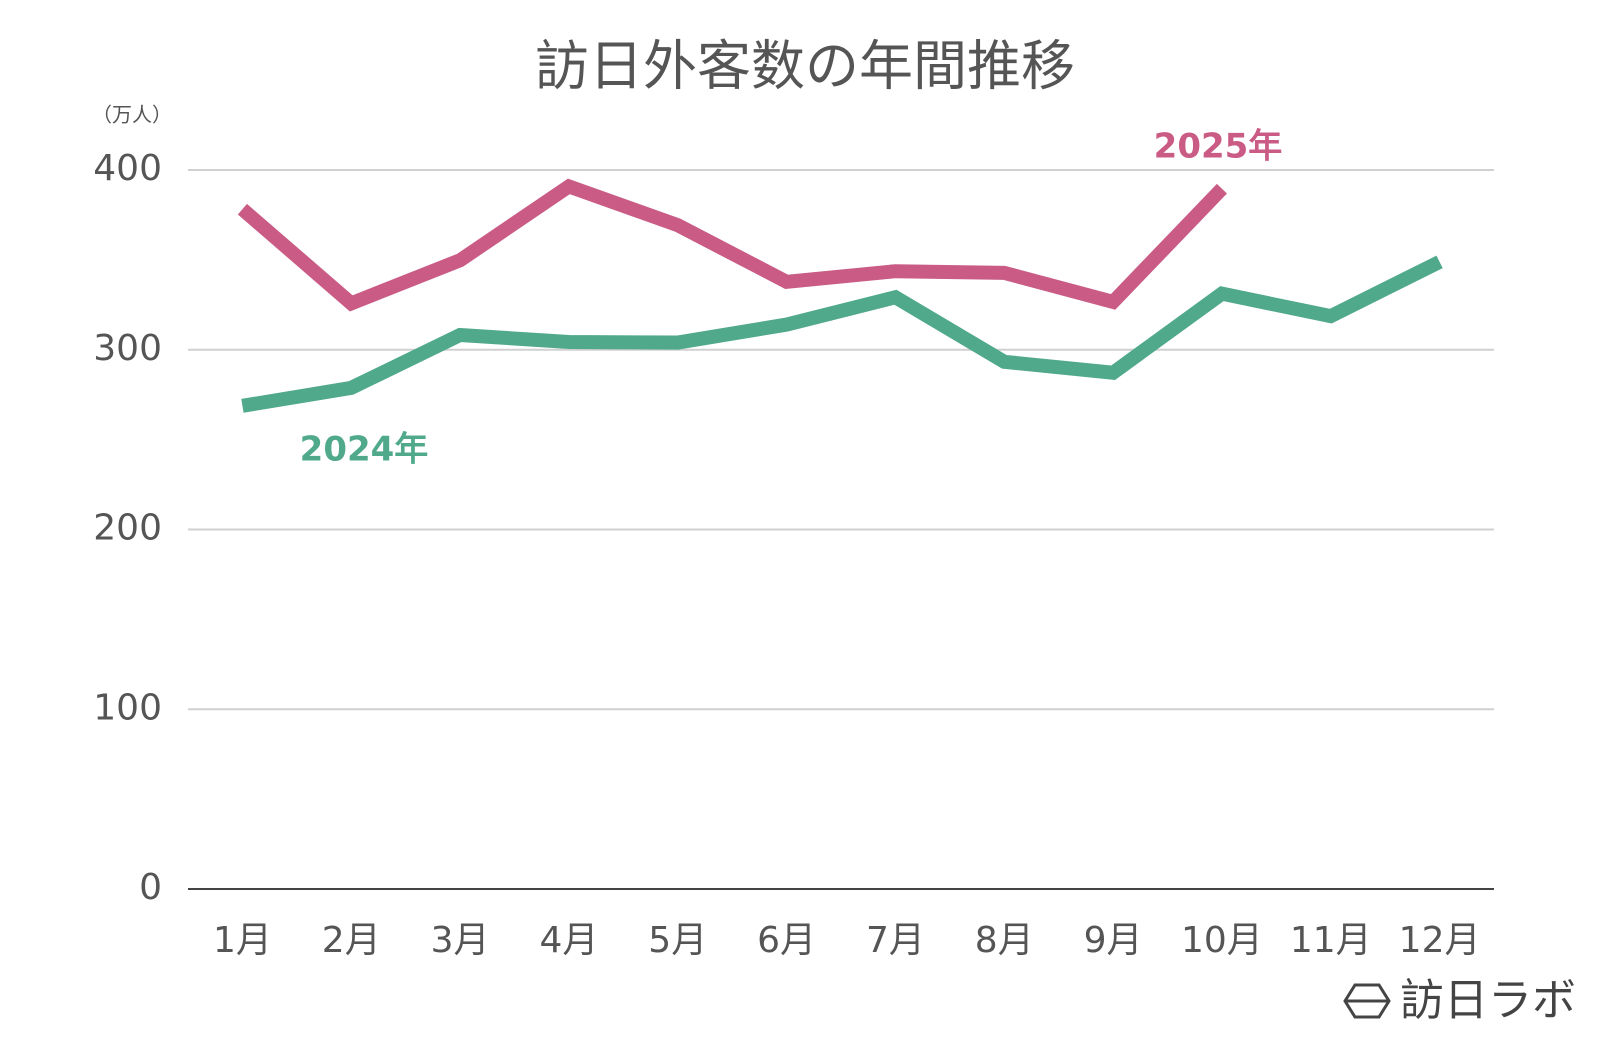  What do you see at coordinates (1113, 940) in the screenshot?
I see `x-tick-label: 9月` at bounding box center [1113, 940].